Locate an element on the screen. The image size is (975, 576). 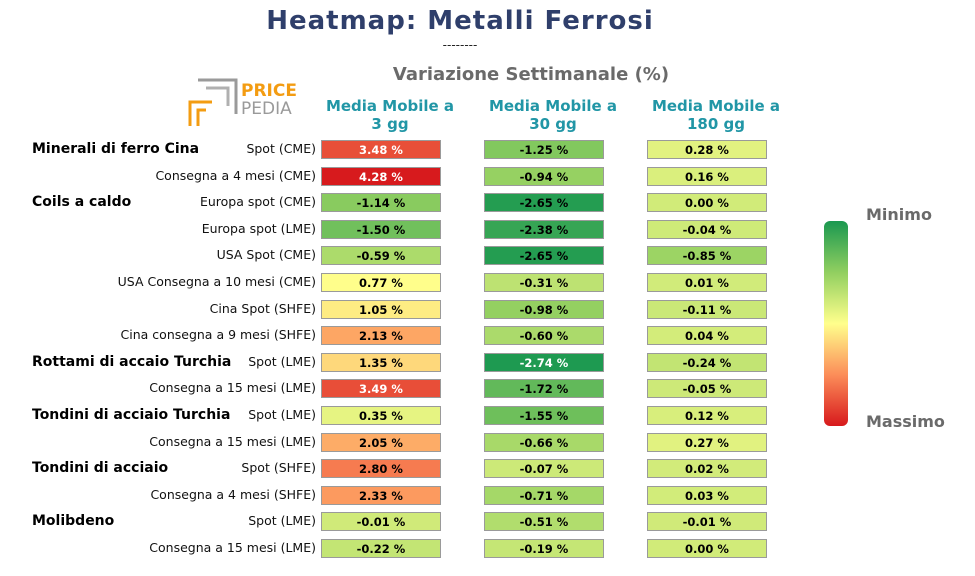
heatmap-cell: 3.49 % is located at coordinates (381, 389).